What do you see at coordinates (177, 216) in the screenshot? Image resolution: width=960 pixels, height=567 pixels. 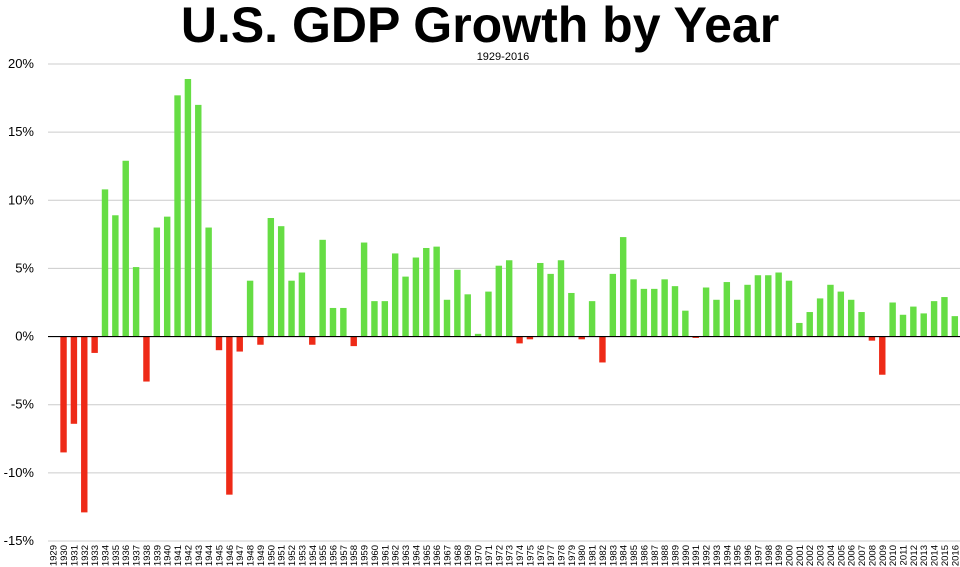 I see `bar-1941` at bounding box center [177, 216].